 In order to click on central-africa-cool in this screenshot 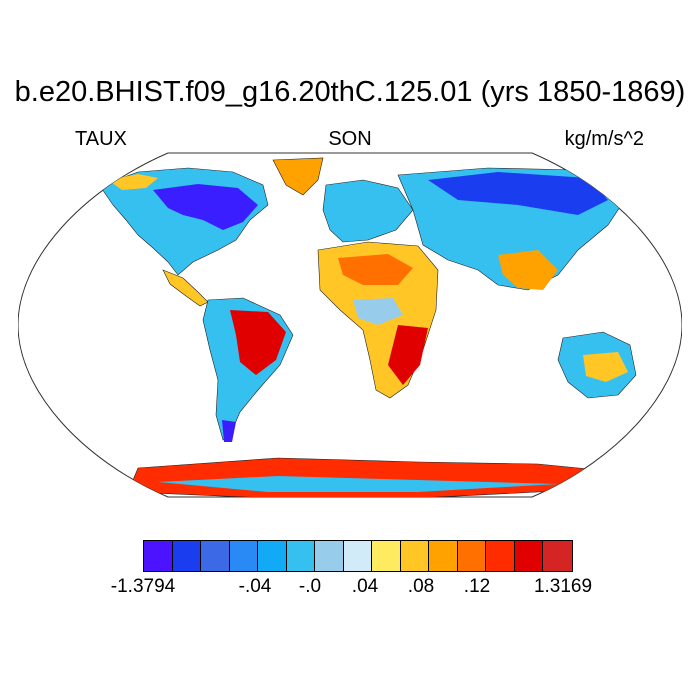, I will do `click(378, 311)`.